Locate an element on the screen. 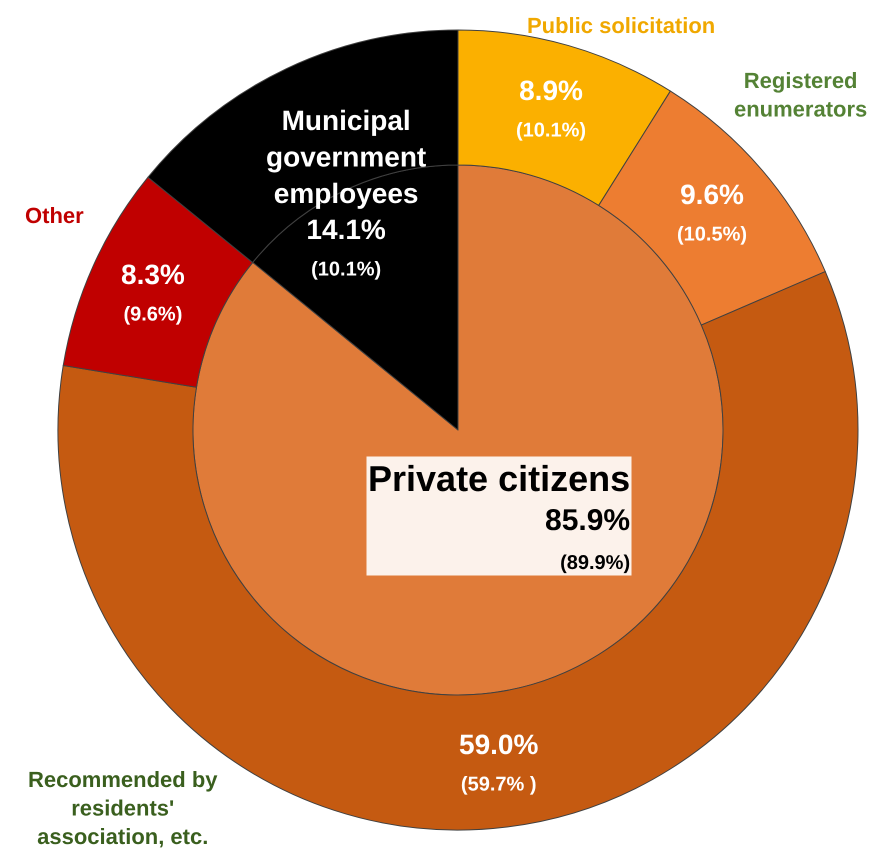 Image resolution: width=875 pixels, height=855 pixels. data-label: 59.0% (59.7% ) is located at coordinates (498, 762).